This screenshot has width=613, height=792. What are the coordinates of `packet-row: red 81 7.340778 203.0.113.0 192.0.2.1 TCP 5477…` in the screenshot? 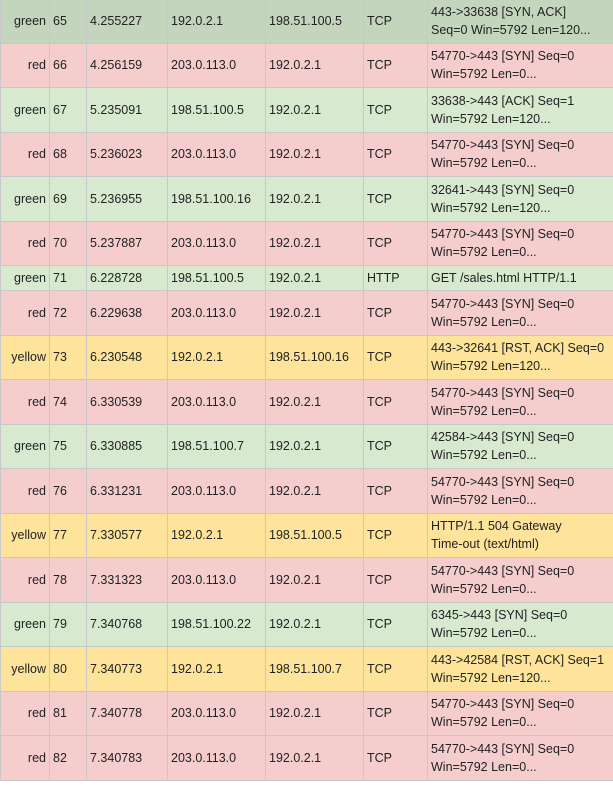 It's located at (306, 713).